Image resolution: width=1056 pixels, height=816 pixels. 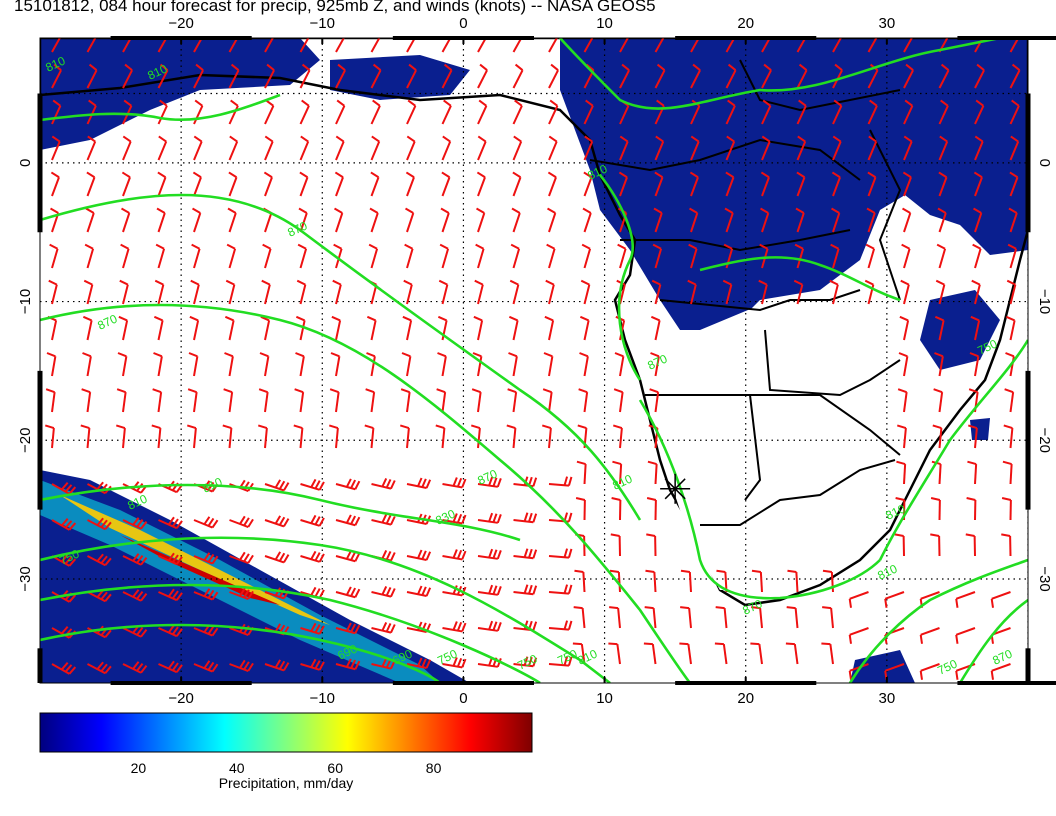 I want to click on colorbar-label: Precipitation, mm/day, so click(x=286, y=783).